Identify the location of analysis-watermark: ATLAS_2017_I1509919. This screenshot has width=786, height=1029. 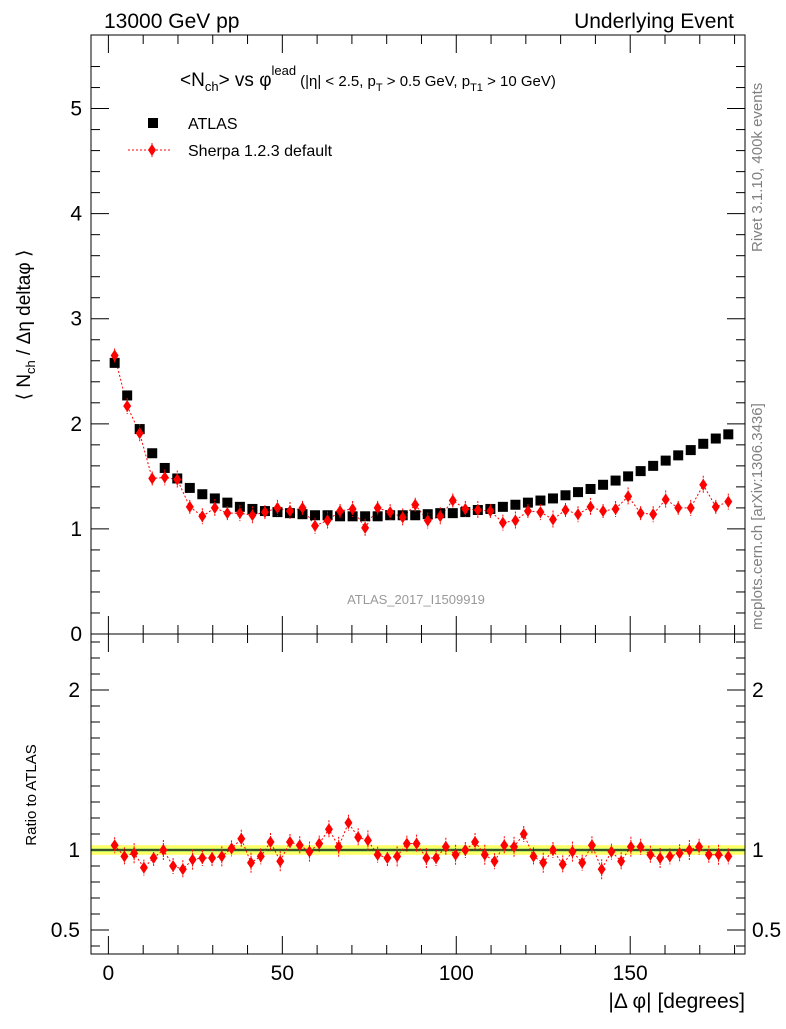
(416, 599).